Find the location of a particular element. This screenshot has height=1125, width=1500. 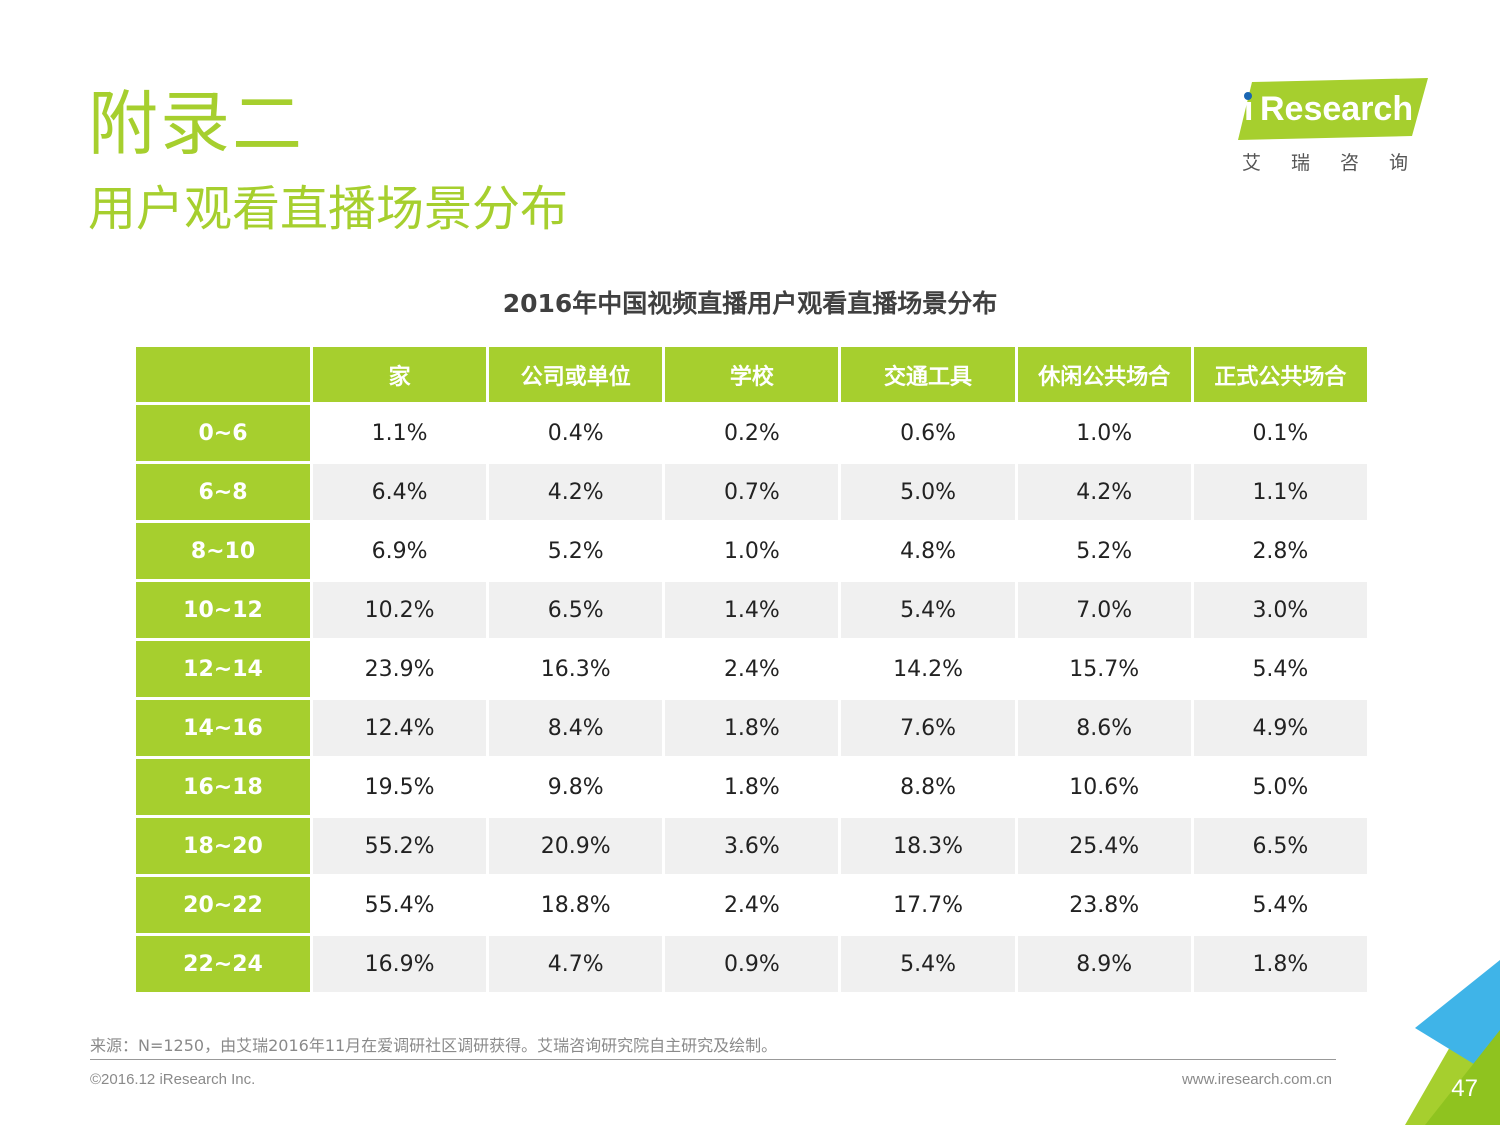

row-label: 0~6 is located at coordinates (223, 433).